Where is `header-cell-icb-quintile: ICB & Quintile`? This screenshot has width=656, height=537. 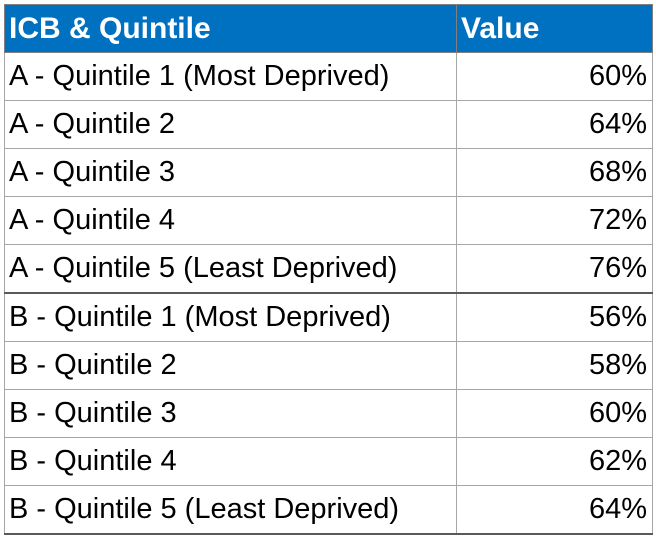 header-cell-icb-quintile: ICB & Quintile is located at coordinates (230, 28).